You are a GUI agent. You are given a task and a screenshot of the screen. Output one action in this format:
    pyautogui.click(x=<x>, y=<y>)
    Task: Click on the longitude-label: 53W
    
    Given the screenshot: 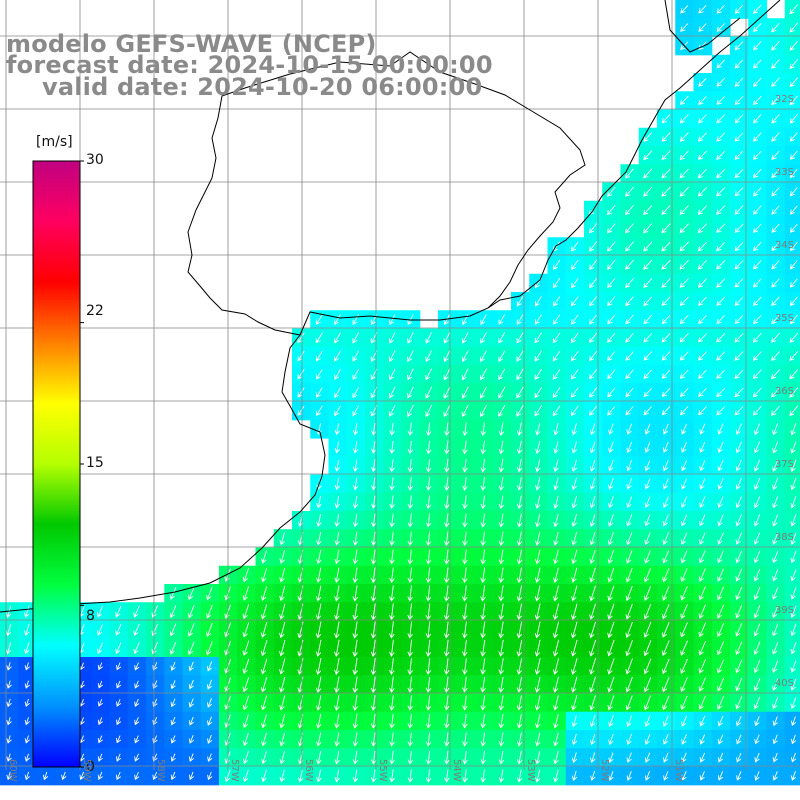 What is the action you would take?
    pyautogui.click(x=530, y=770)
    